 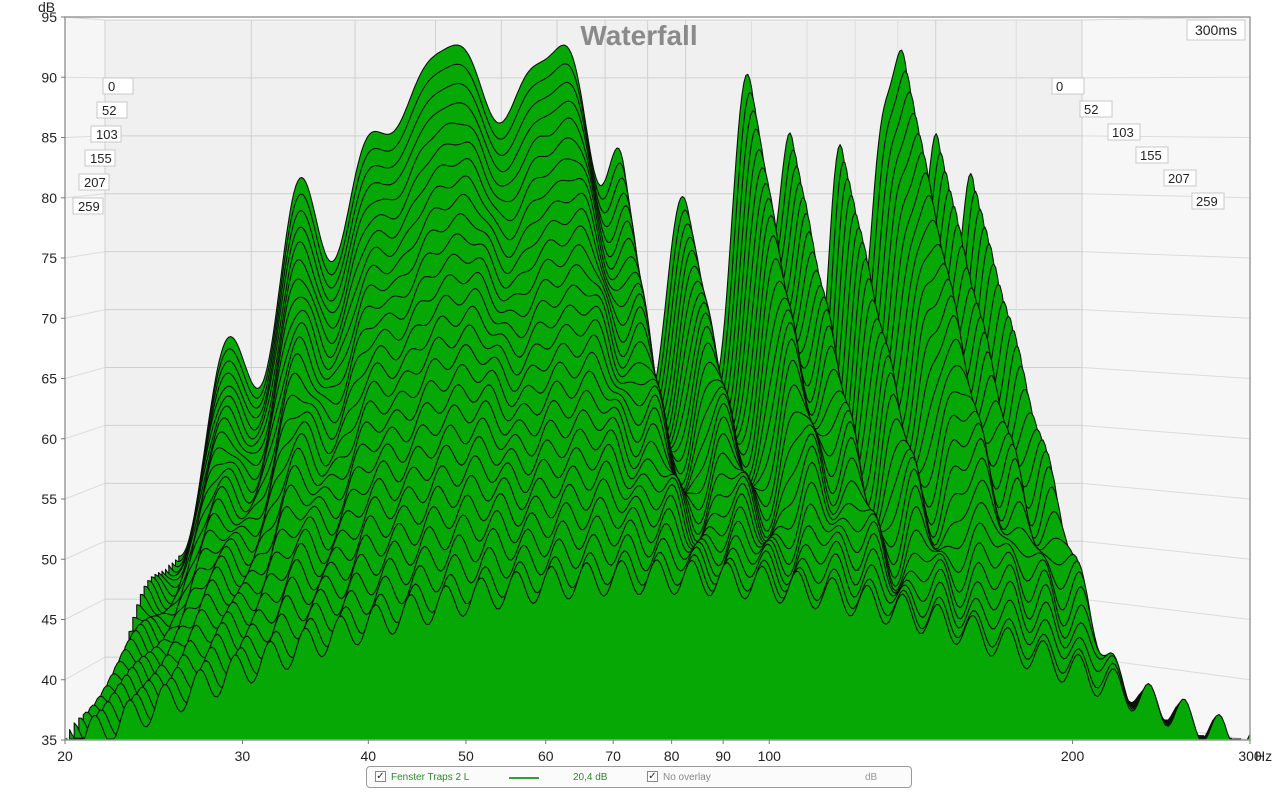 I want to click on time-label-right: 207, so click(x=1179, y=178).